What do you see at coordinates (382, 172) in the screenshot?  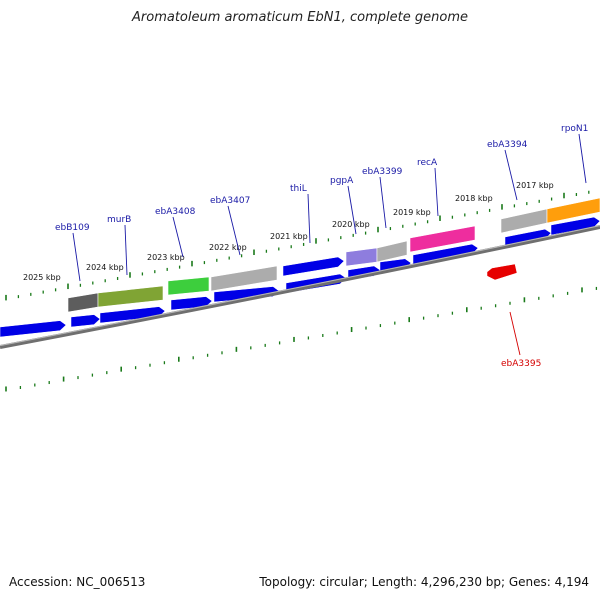 I see `gene-label: ebA3399` at bounding box center [382, 172].